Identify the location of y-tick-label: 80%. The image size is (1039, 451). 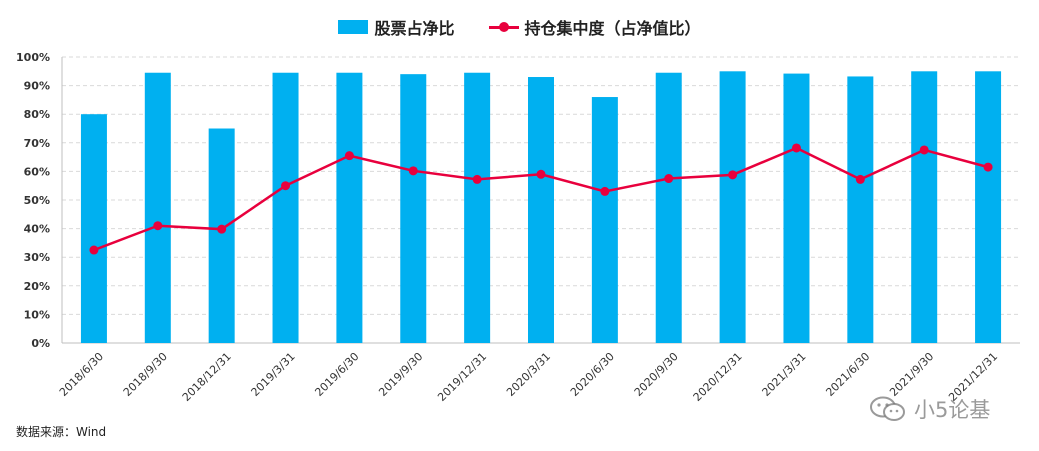
(37, 114).